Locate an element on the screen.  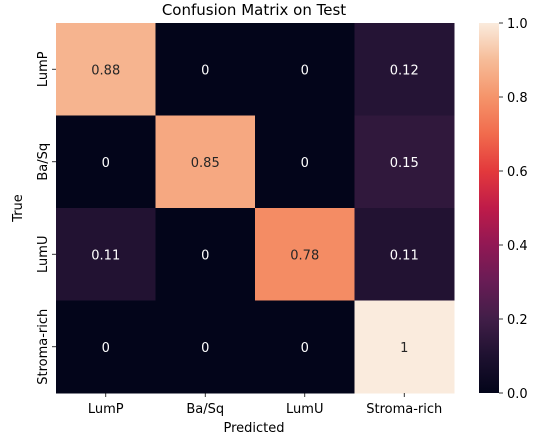
heatmap-cell-value: 1 is located at coordinates (404, 348).